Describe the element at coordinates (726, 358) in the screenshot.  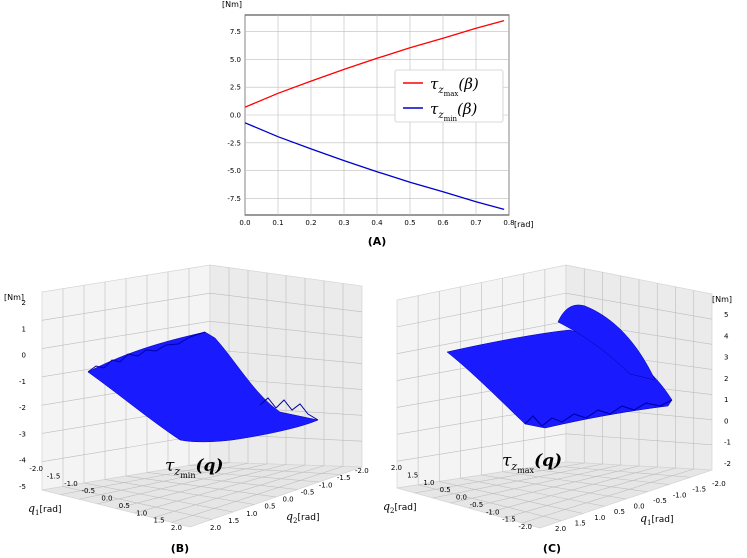
I see `z-tick-label: 3` at that location.